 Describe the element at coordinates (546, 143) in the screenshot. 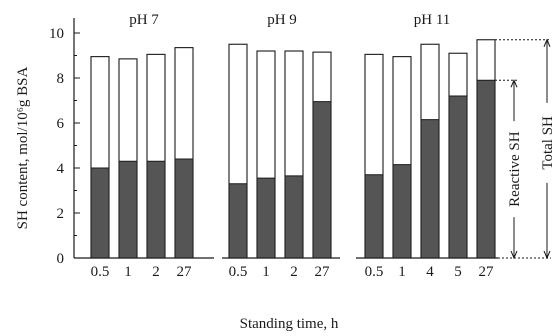

I see `total-sh-label: Total SH` at that location.